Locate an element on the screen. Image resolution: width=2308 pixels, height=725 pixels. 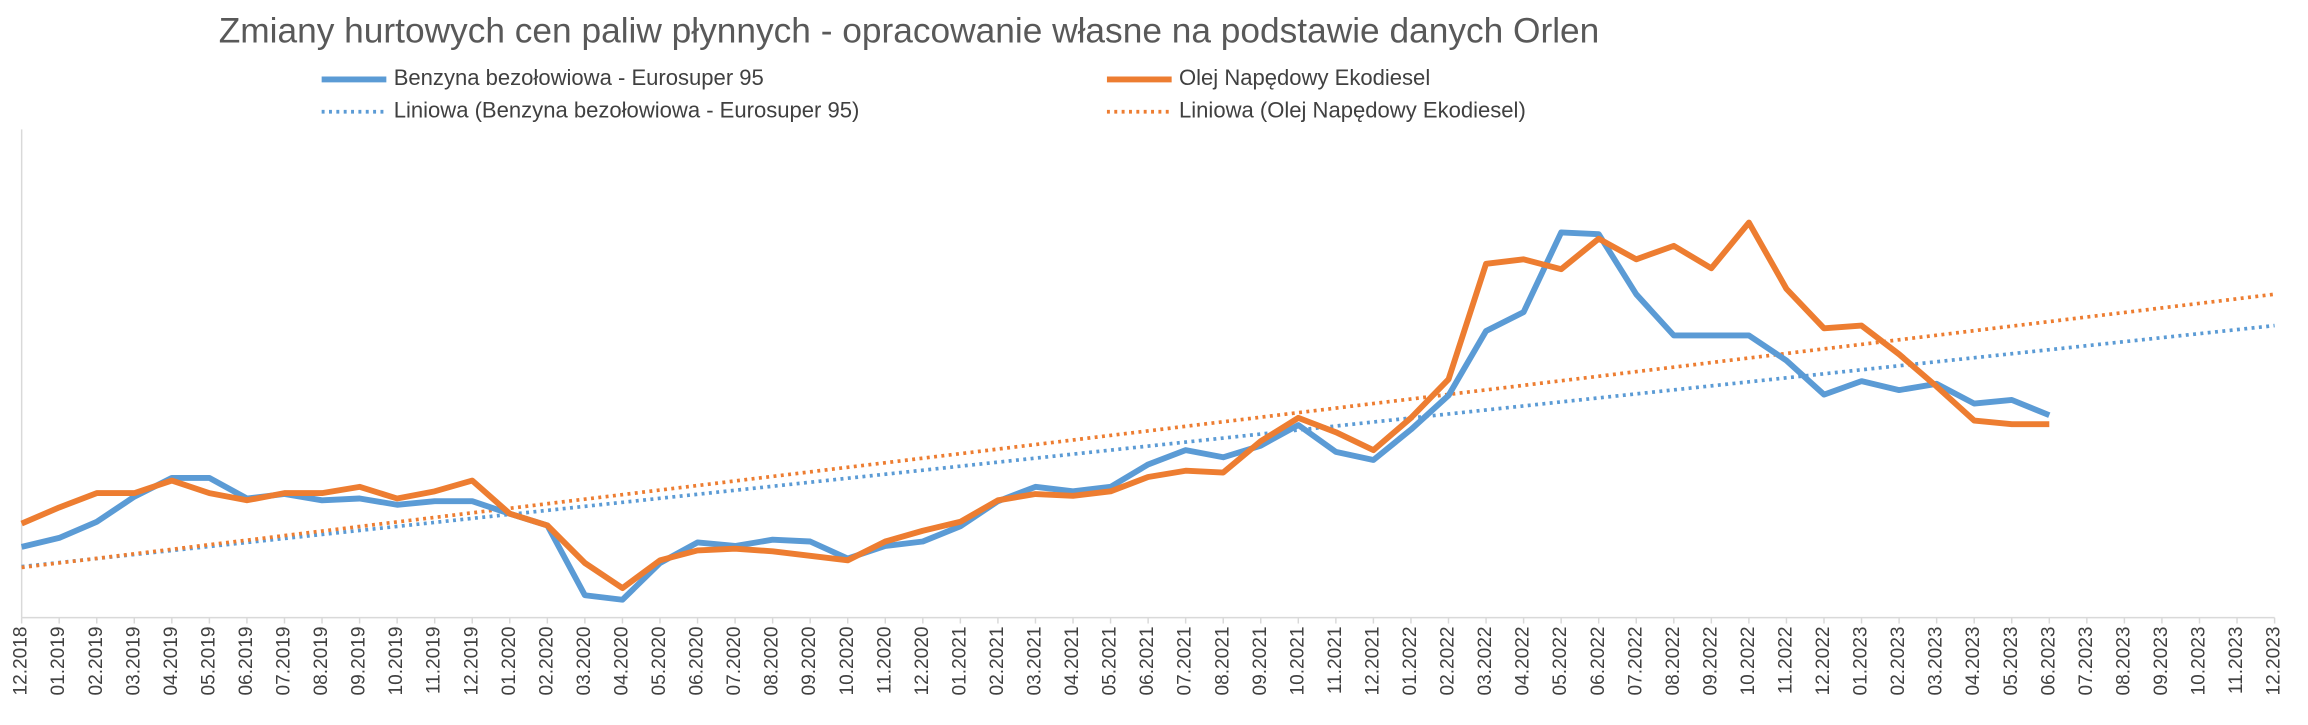
x-tick-label: 03.2023 is located at coordinates (1936, 660).